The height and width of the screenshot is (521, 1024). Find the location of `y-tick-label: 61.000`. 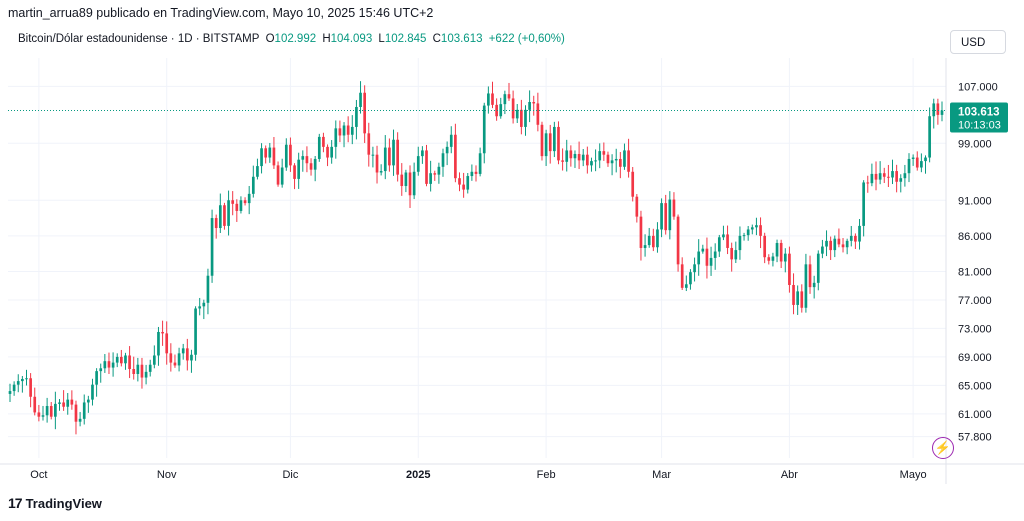

y-tick-label: 61.000 is located at coordinates (975, 415).